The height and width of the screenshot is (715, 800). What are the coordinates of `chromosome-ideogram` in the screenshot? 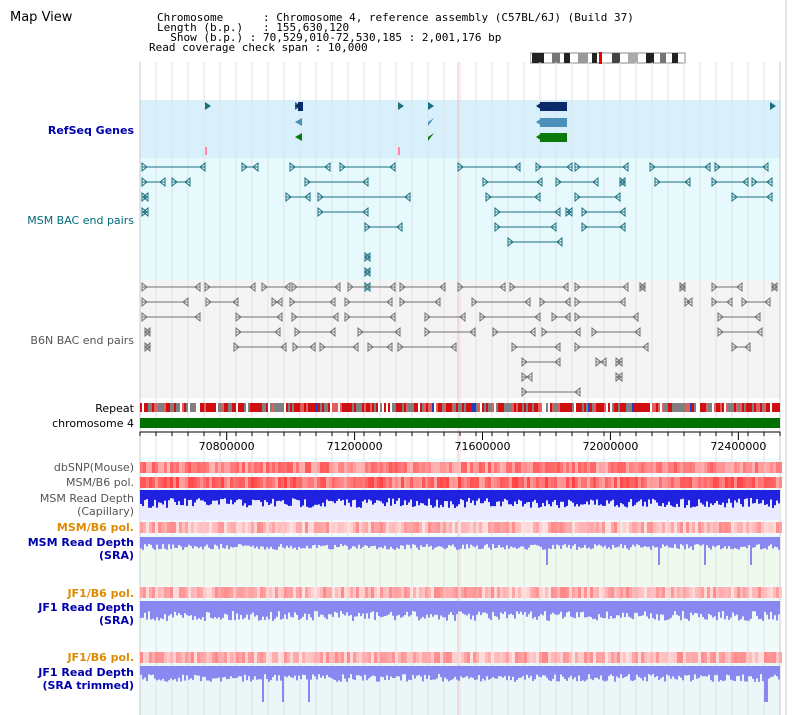 It's located at (608, 58).